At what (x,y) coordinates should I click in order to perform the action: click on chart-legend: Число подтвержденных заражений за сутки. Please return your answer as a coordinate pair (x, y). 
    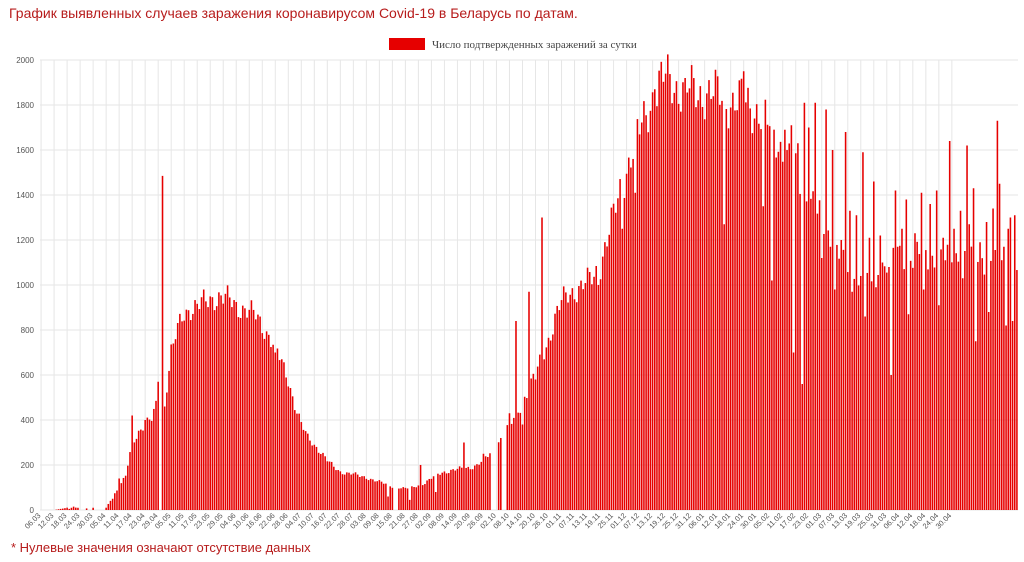
    Looking at the image, I should click on (513, 44).